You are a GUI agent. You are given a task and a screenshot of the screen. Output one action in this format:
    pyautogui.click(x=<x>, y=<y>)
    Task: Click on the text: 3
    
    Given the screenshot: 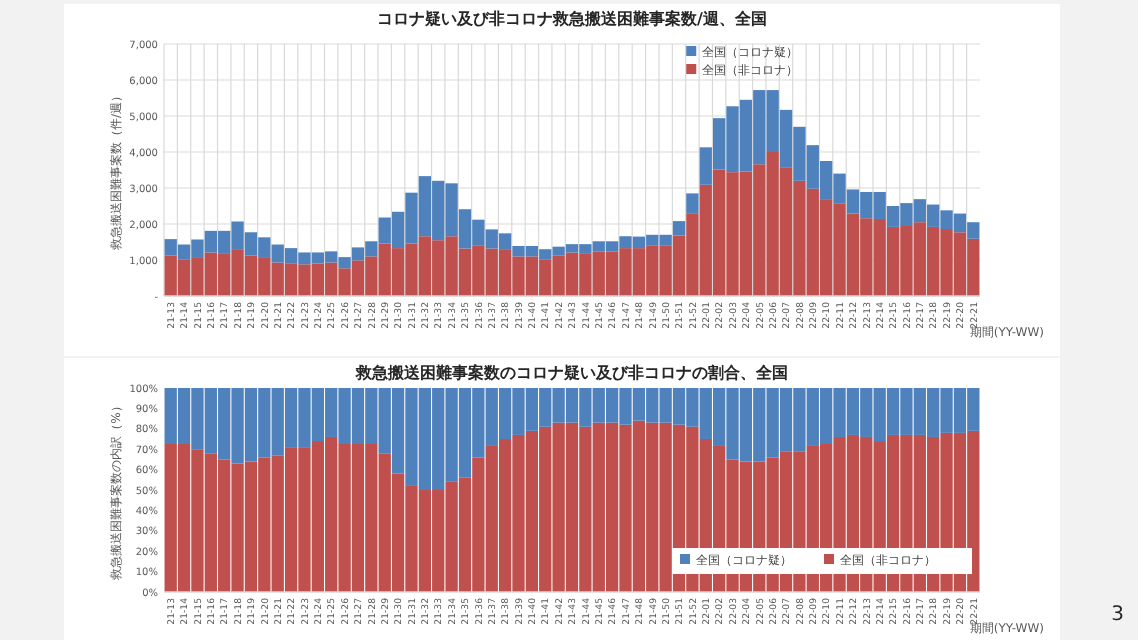 What is the action you would take?
    pyautogui.click(x=1117, y=615)
    